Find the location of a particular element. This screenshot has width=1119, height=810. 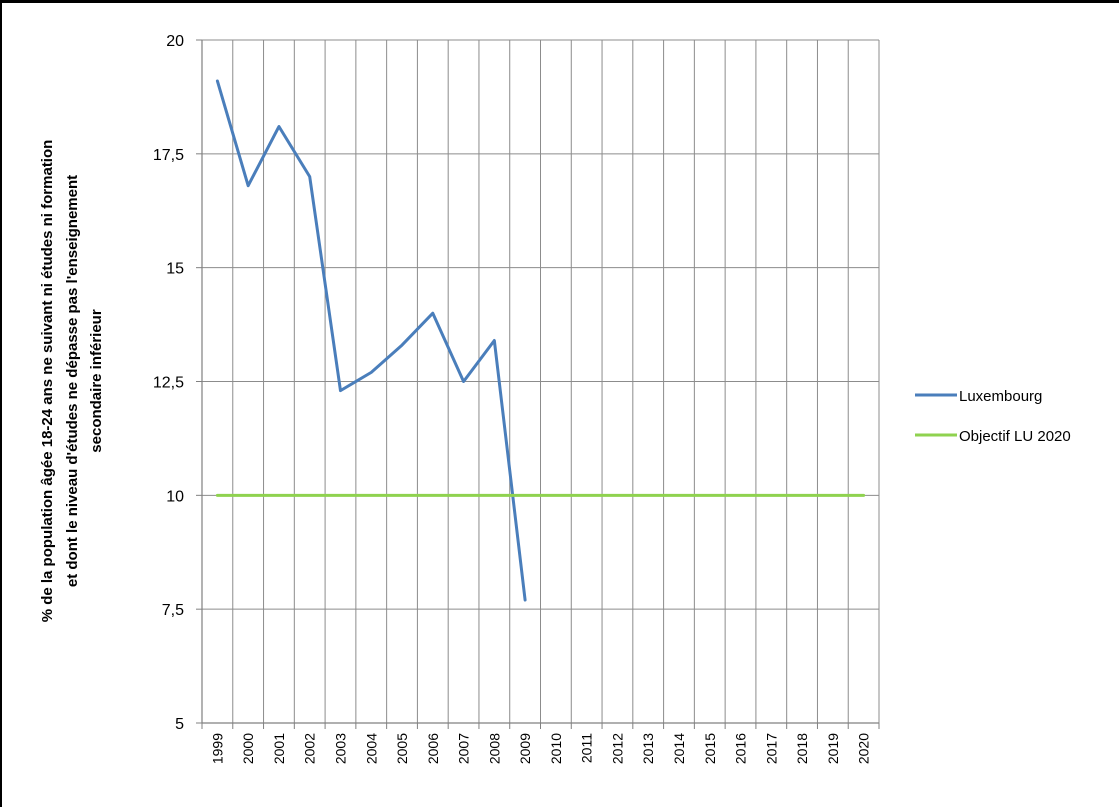

x-tick-label: 2002 is located at coordinates (310, 748).